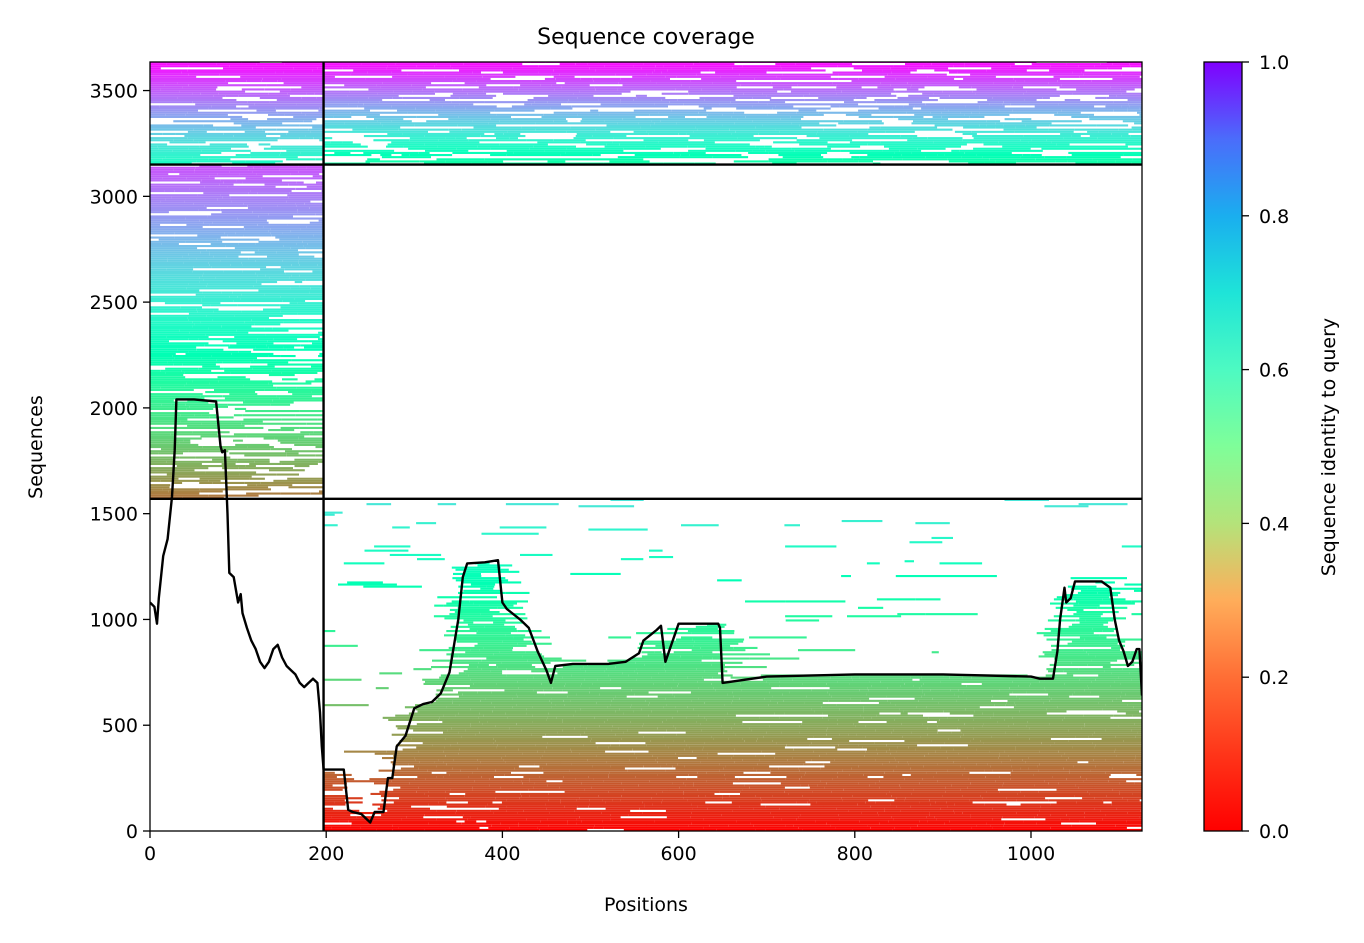  Describe the element at coordinates (1223, 446) in the screenshot. I see `colorbar` at that location.